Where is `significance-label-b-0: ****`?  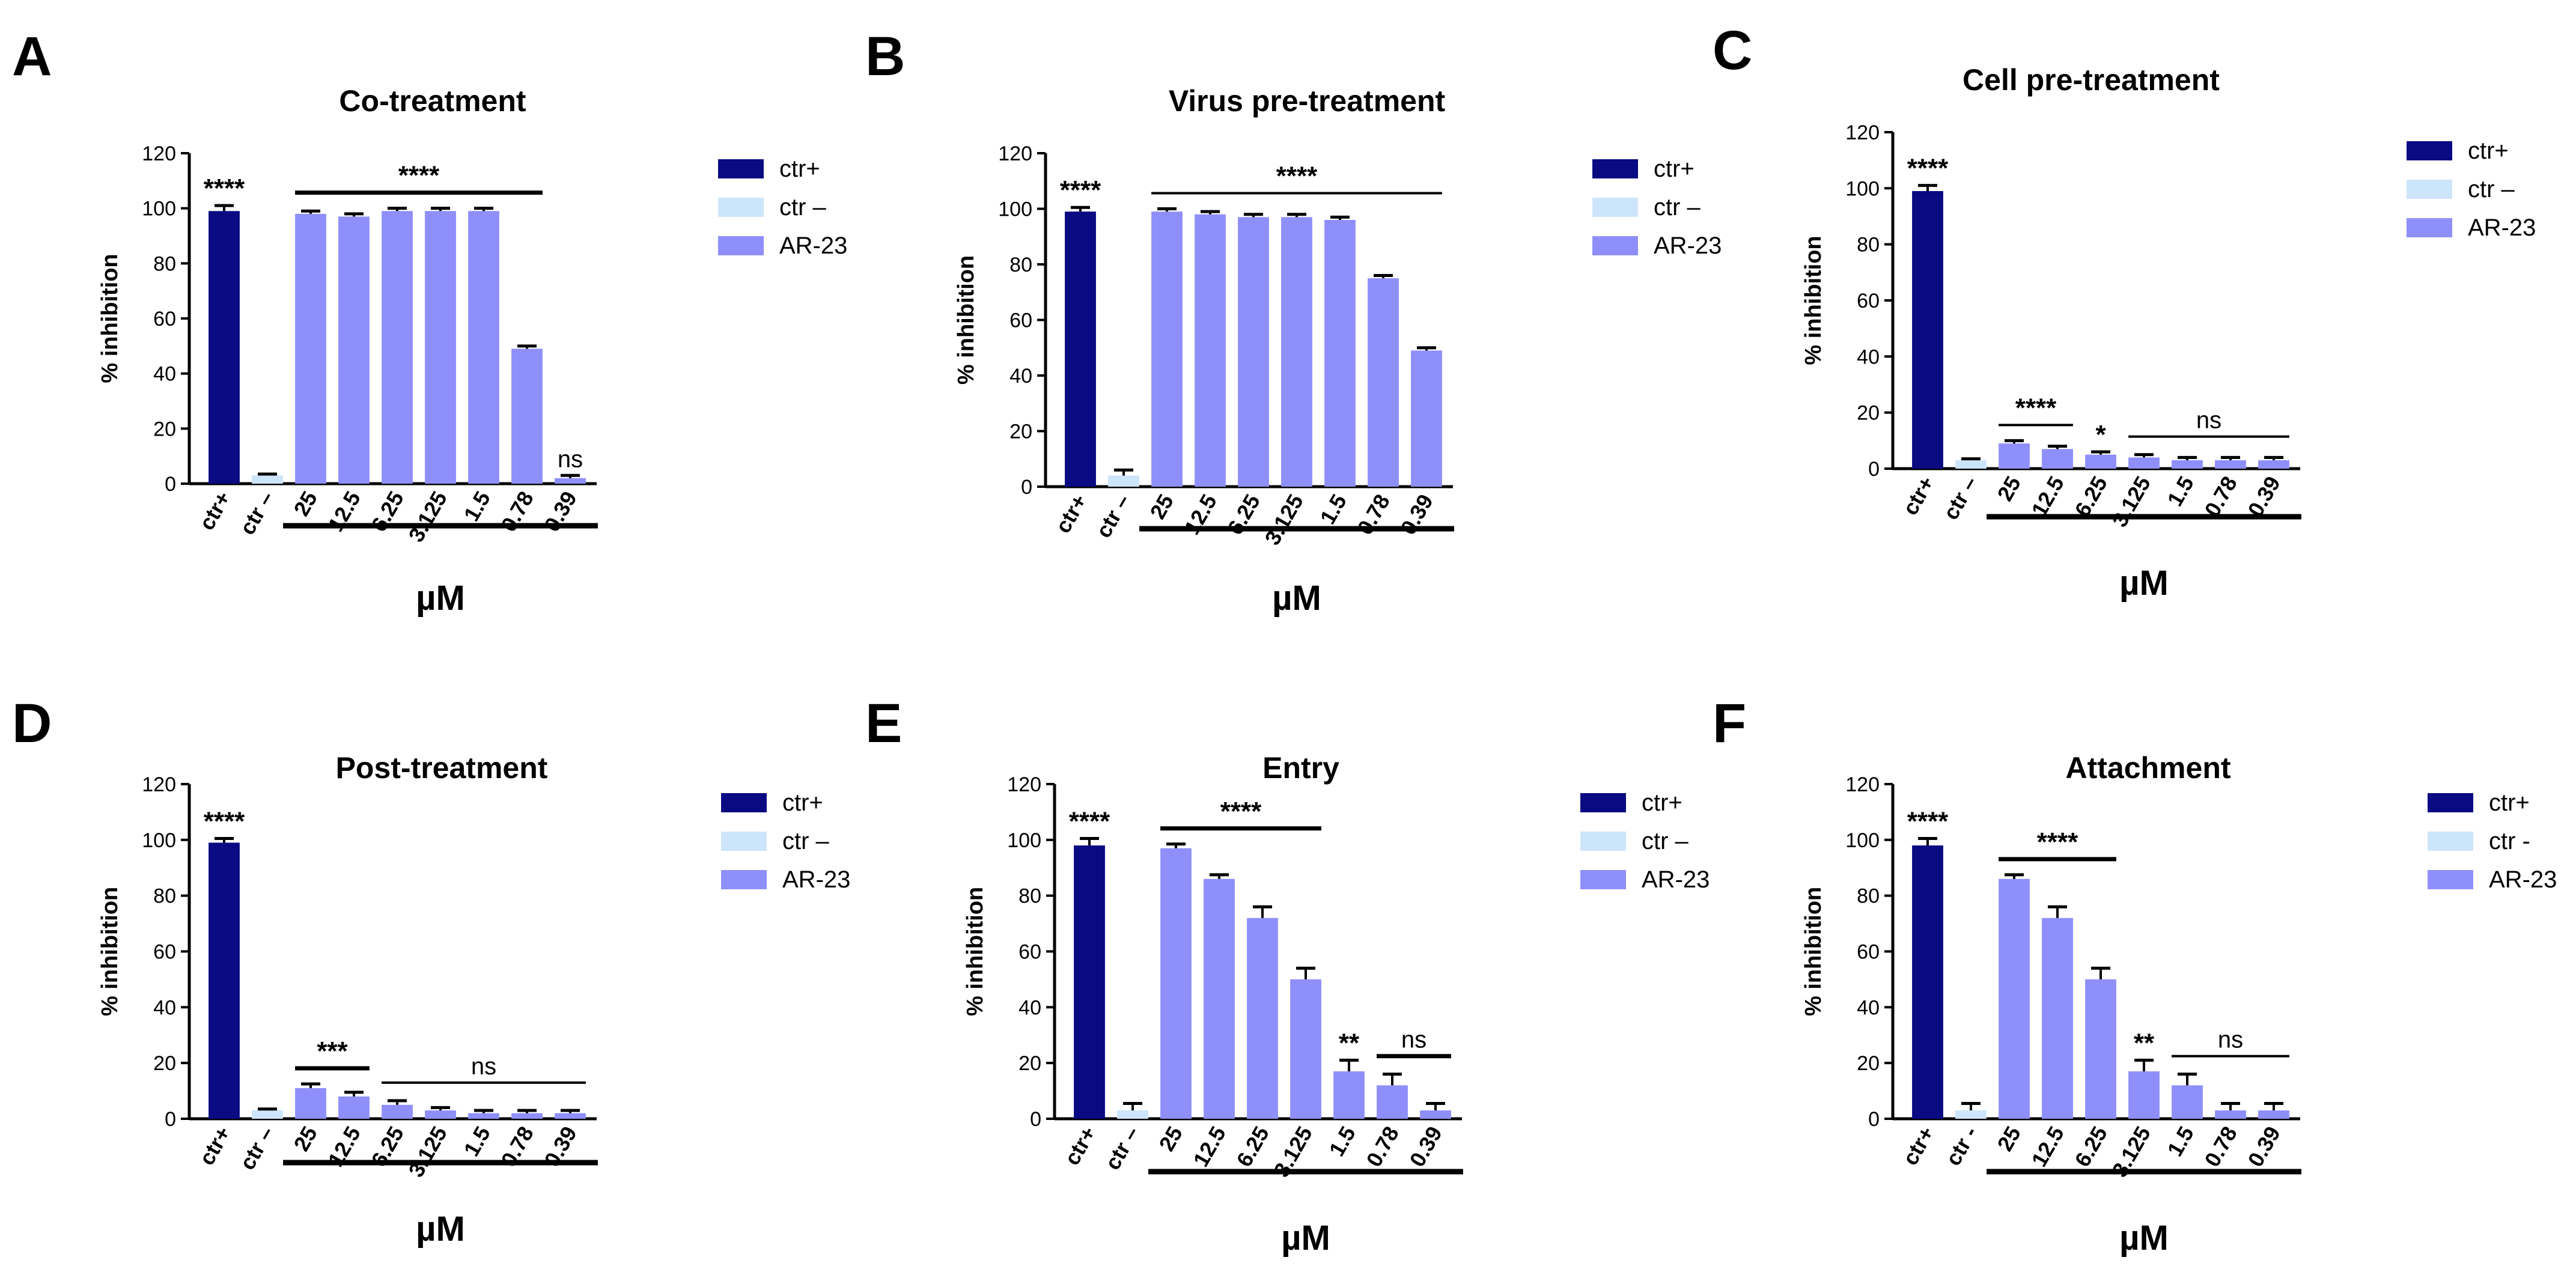 significance-label-b-0: **** is located at coordinates (1080, 190).